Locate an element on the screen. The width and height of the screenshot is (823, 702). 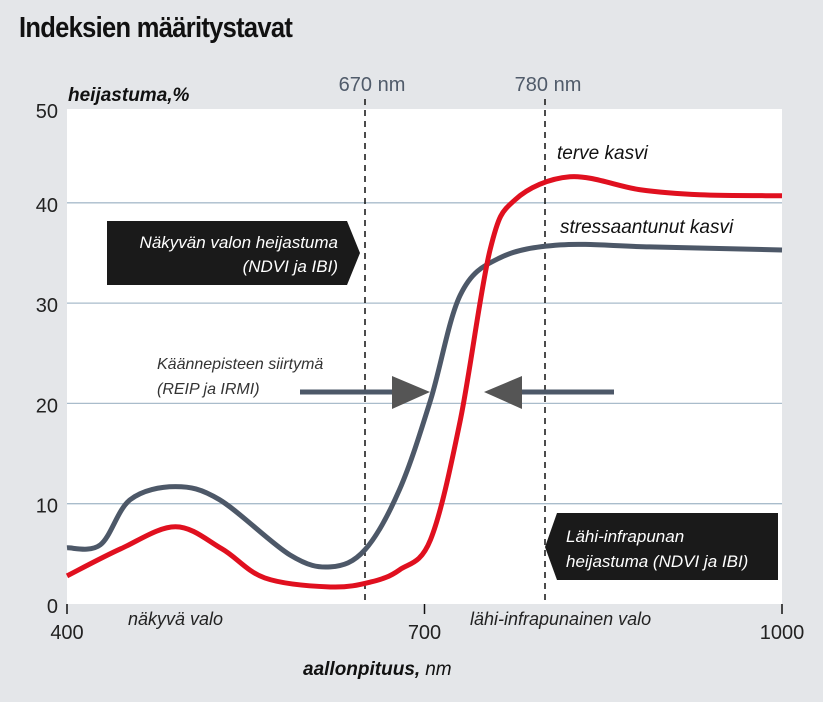
y-tick-label: 0 is located at coordinates (52, 607).